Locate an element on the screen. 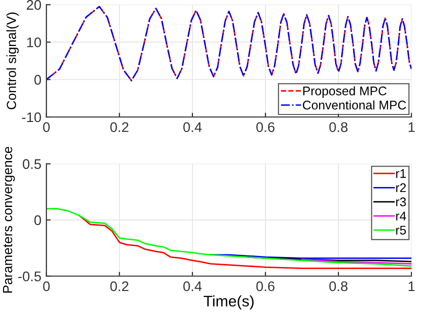 Image resolution: width=422 pixels, height=312 pixels. y-tick-label: 10 is located at coordinates (34, 42).